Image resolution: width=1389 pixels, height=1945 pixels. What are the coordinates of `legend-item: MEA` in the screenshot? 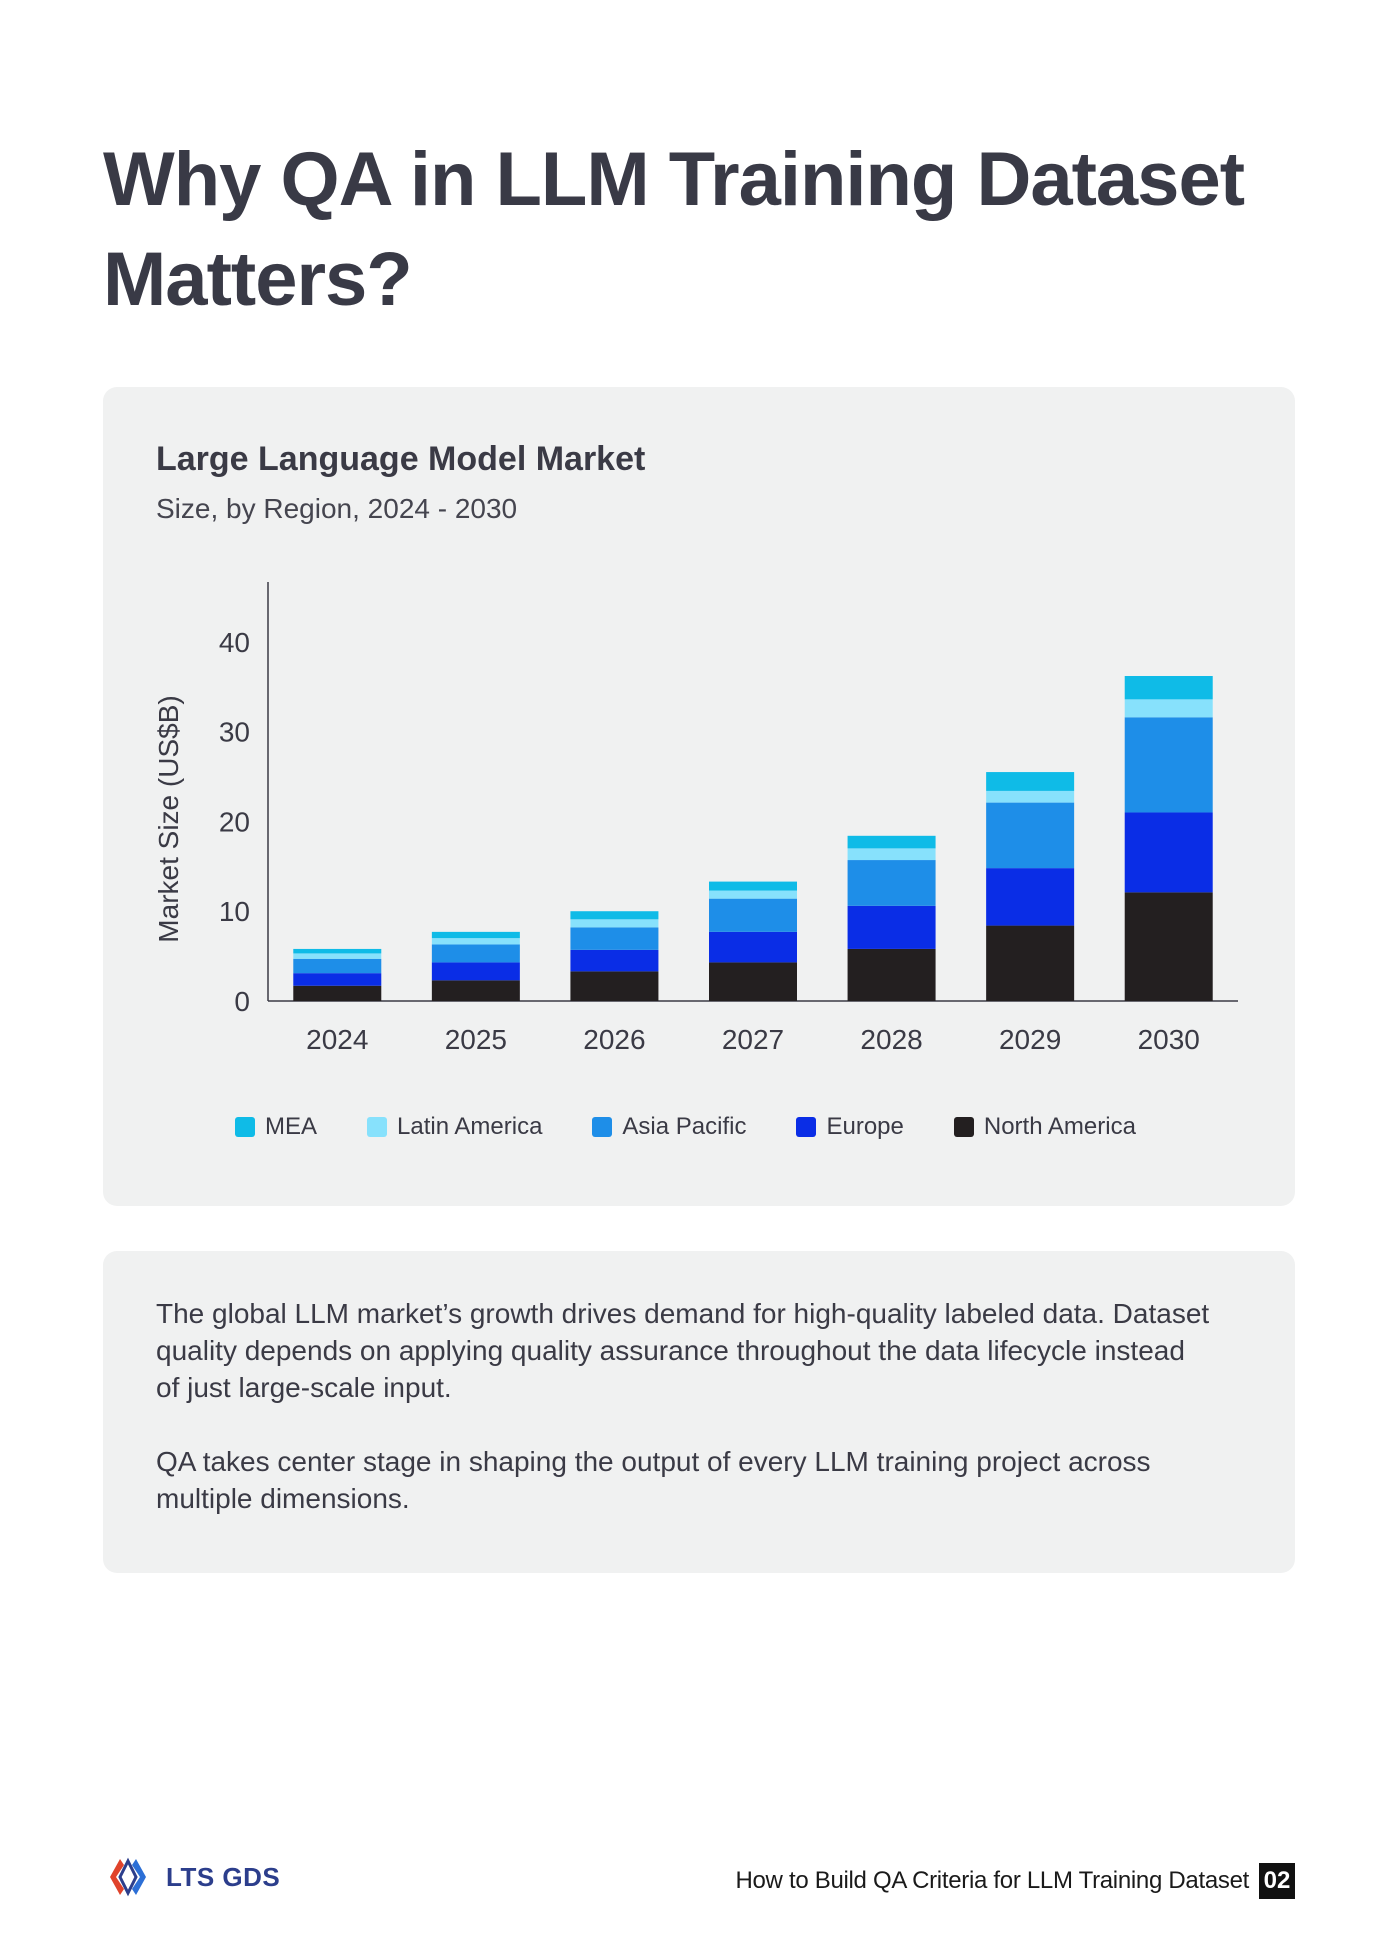 It's located at (276, 1127).